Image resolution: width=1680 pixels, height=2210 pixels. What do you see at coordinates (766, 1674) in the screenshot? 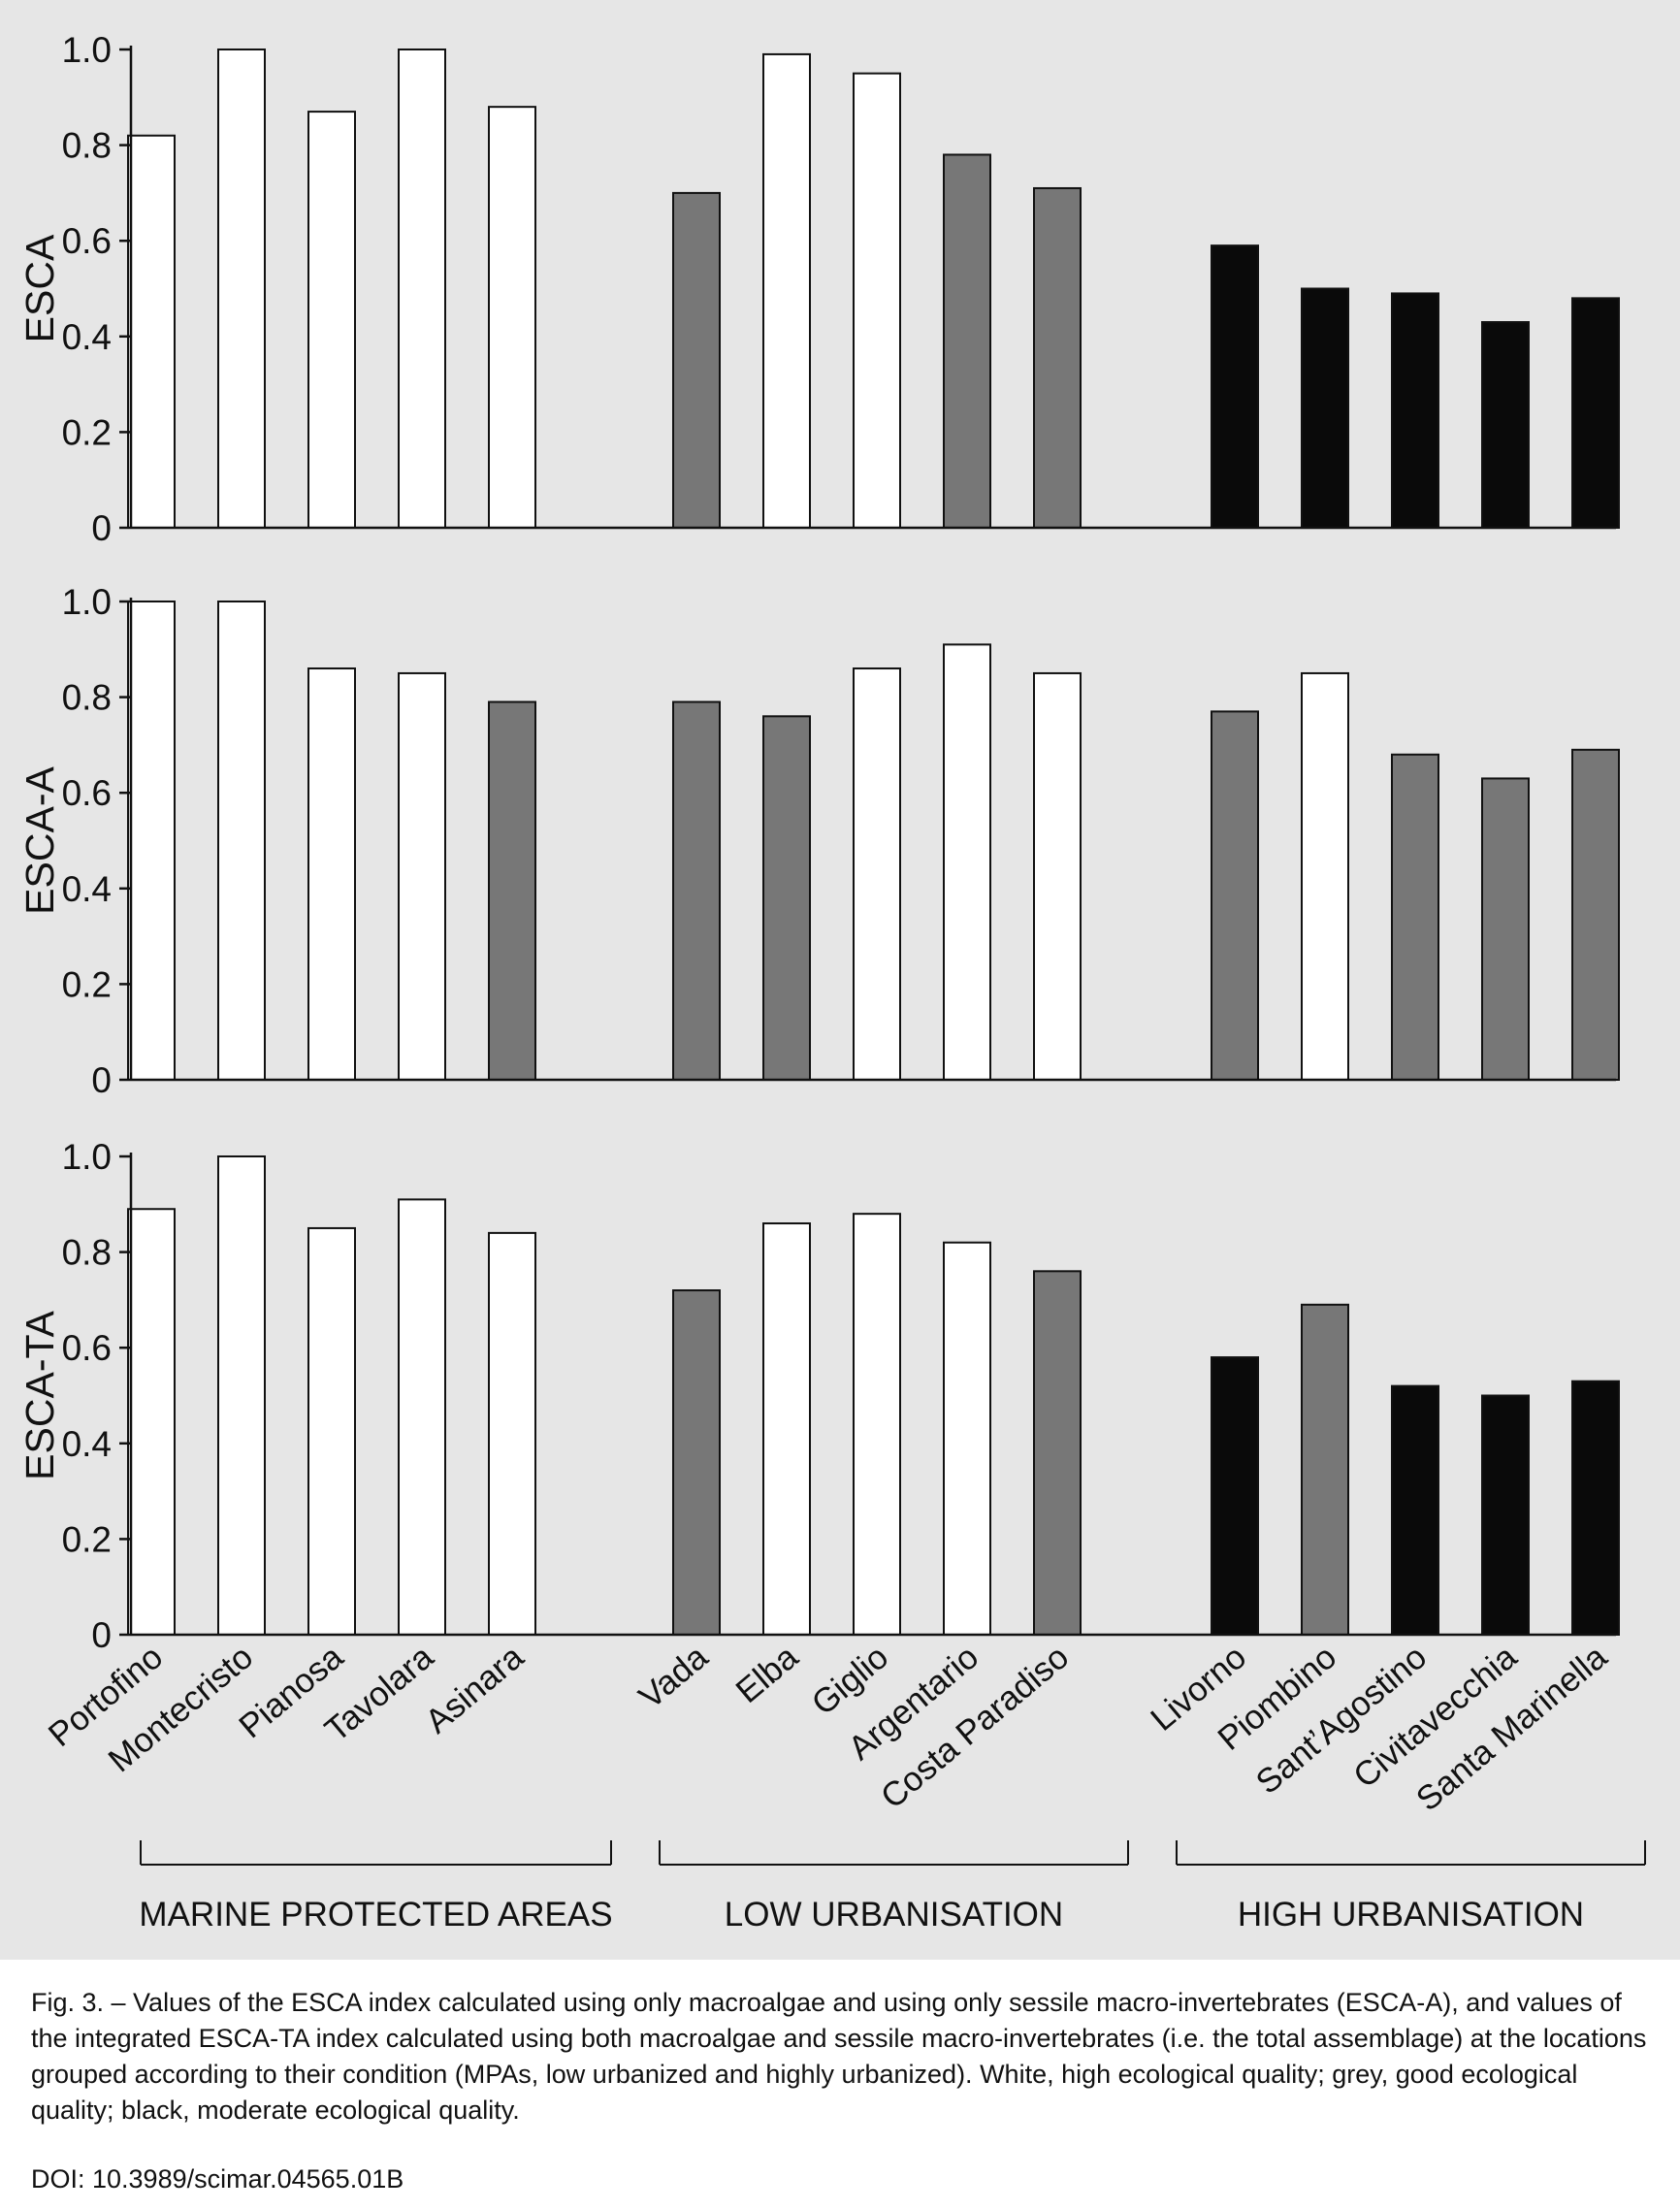
I see `category-label: Elba` at bounding box center [766, 1674].